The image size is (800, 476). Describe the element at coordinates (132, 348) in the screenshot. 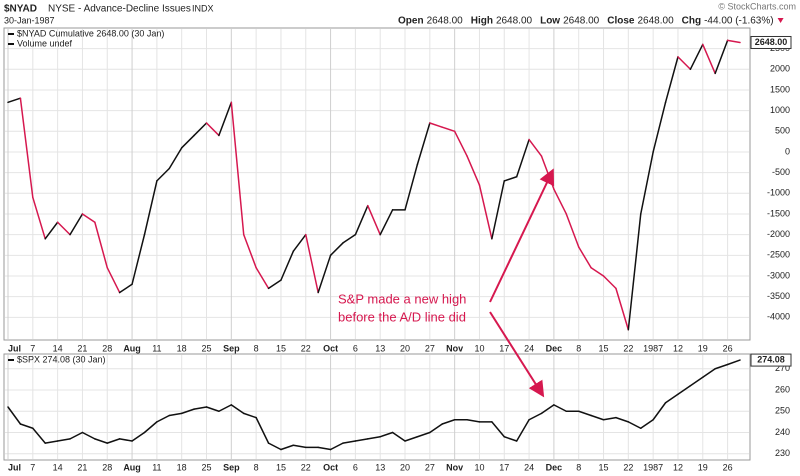

I see `x-tick-label: Aug` at that location.